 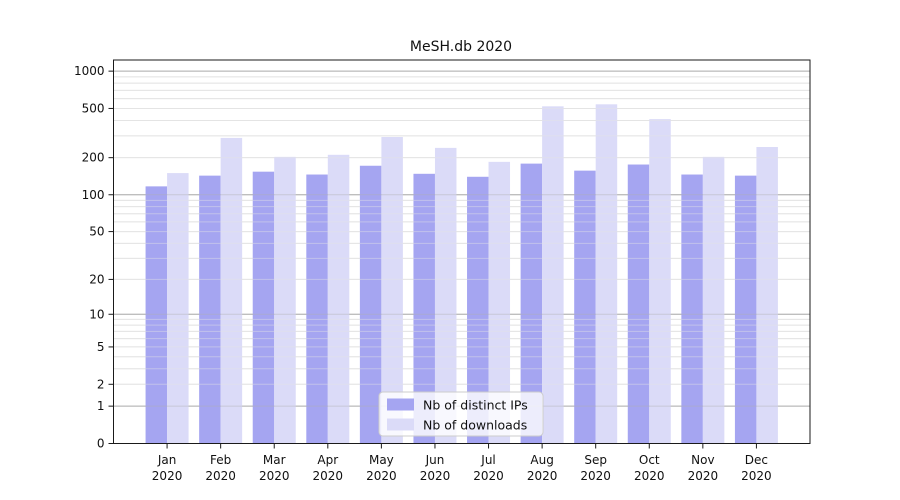 I want to click on bar-downloads-feb, so click(x=231, y=290).